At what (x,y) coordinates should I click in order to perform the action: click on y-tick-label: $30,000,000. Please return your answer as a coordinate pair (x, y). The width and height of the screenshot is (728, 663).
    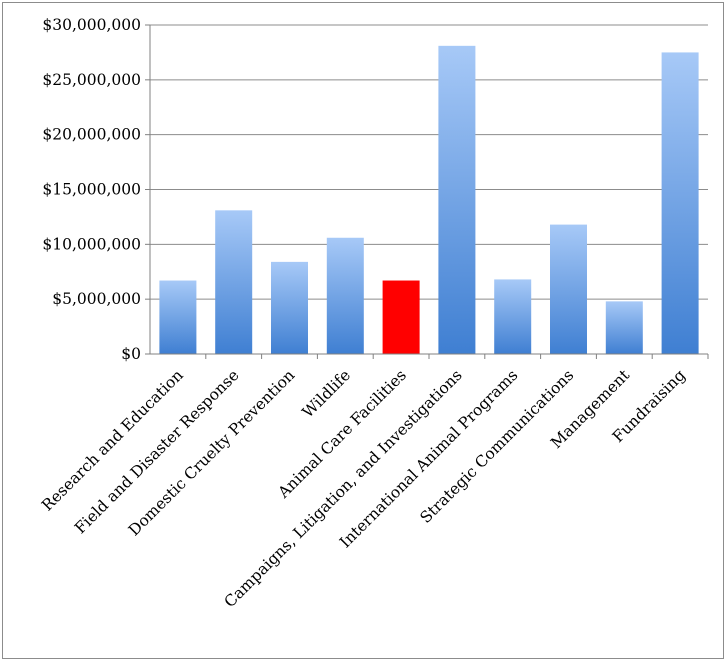
    Looking at the image, I should click on (91, 25).